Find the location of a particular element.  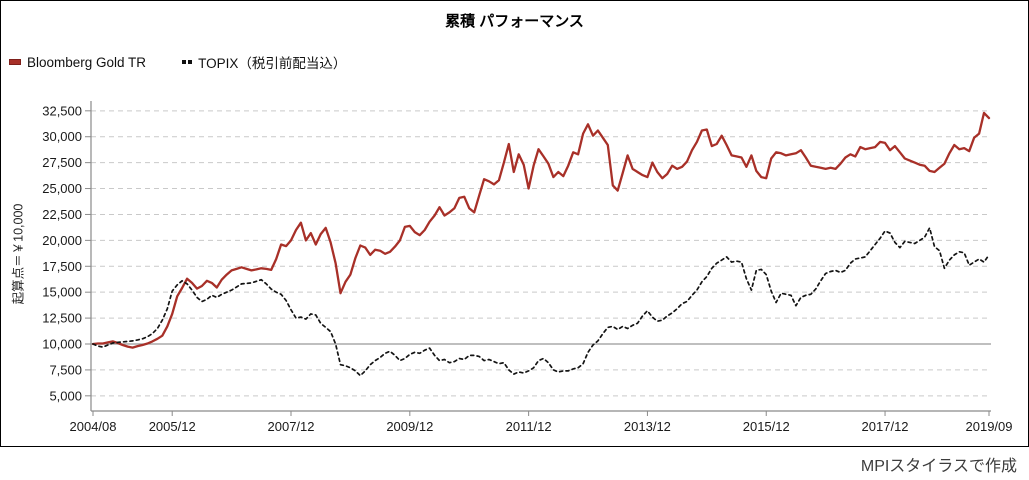

y-tick-label: 25,000 is located at coordinates (62, 188).